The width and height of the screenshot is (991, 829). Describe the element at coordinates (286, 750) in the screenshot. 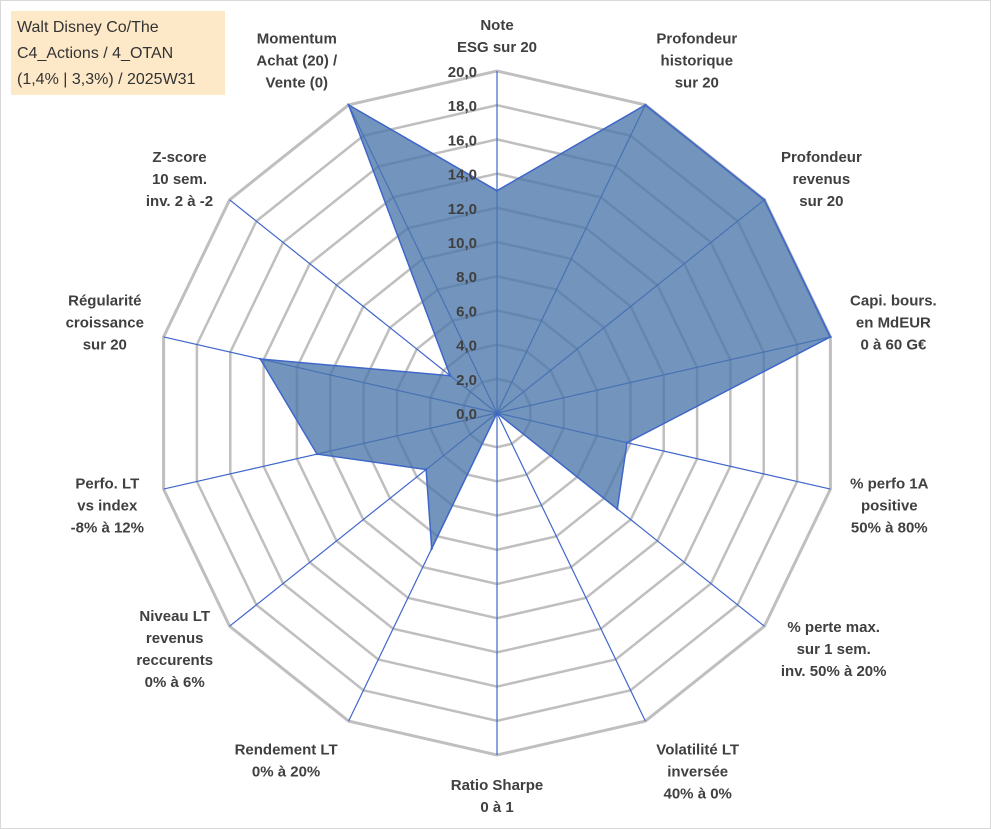

I see `axis-label-line: Rendement LT` at that location.